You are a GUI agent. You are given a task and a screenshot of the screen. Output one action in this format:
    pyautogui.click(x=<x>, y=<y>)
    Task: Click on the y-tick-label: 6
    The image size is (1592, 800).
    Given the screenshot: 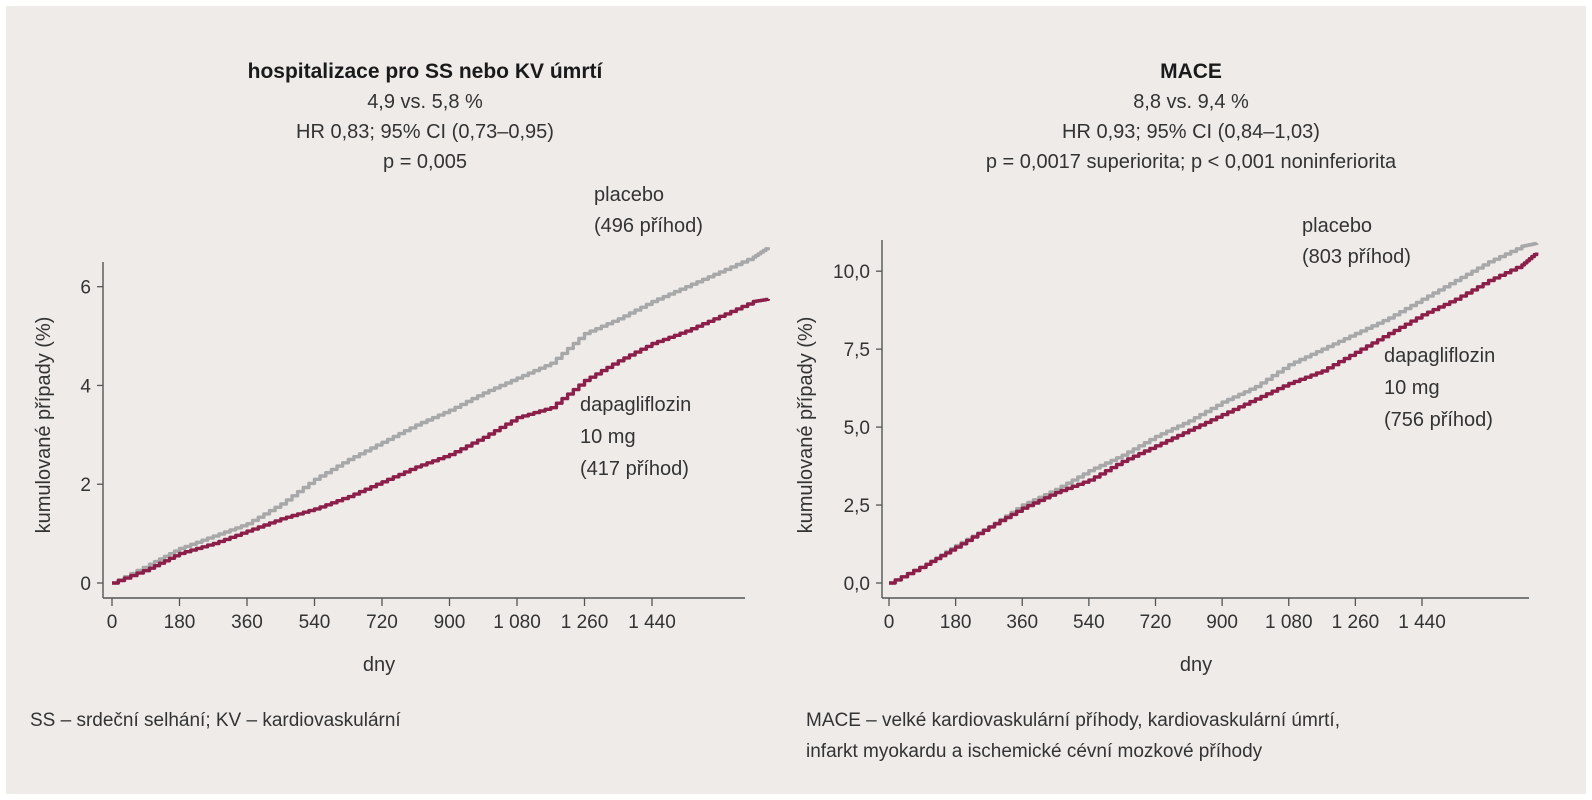 What is the action you would take?
    pyautogui.click(x=85, y=288)
    